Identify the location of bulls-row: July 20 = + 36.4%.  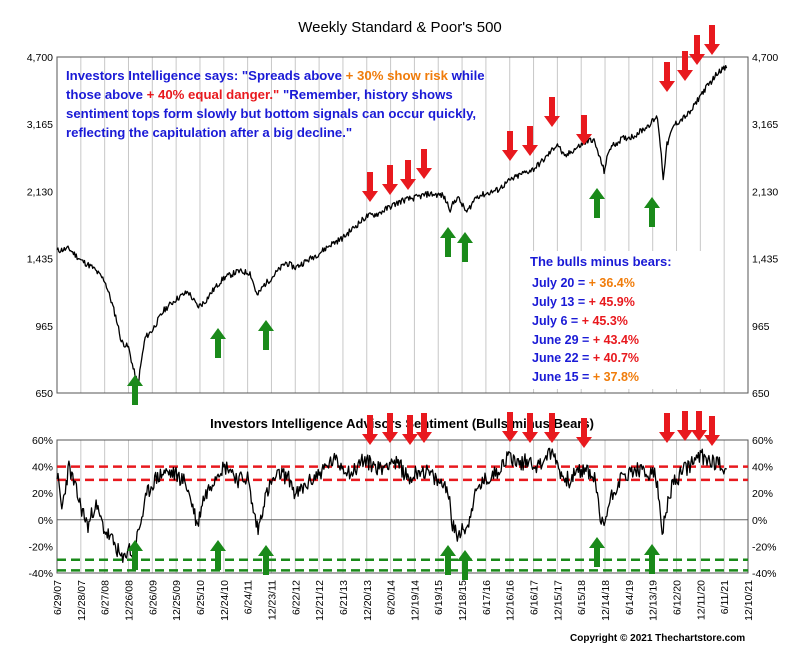
(583, 283).